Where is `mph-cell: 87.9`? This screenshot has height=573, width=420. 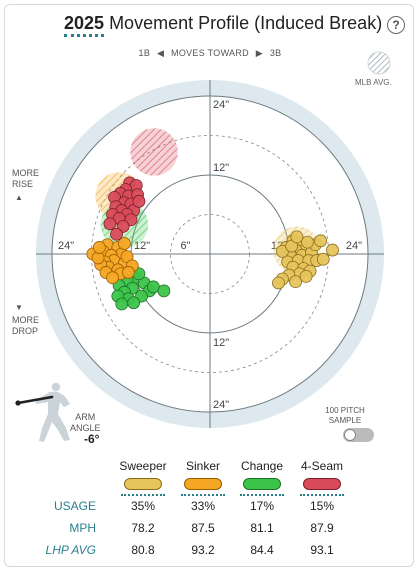 mph-cell: 87.9 is located at coordinates (322, 528).